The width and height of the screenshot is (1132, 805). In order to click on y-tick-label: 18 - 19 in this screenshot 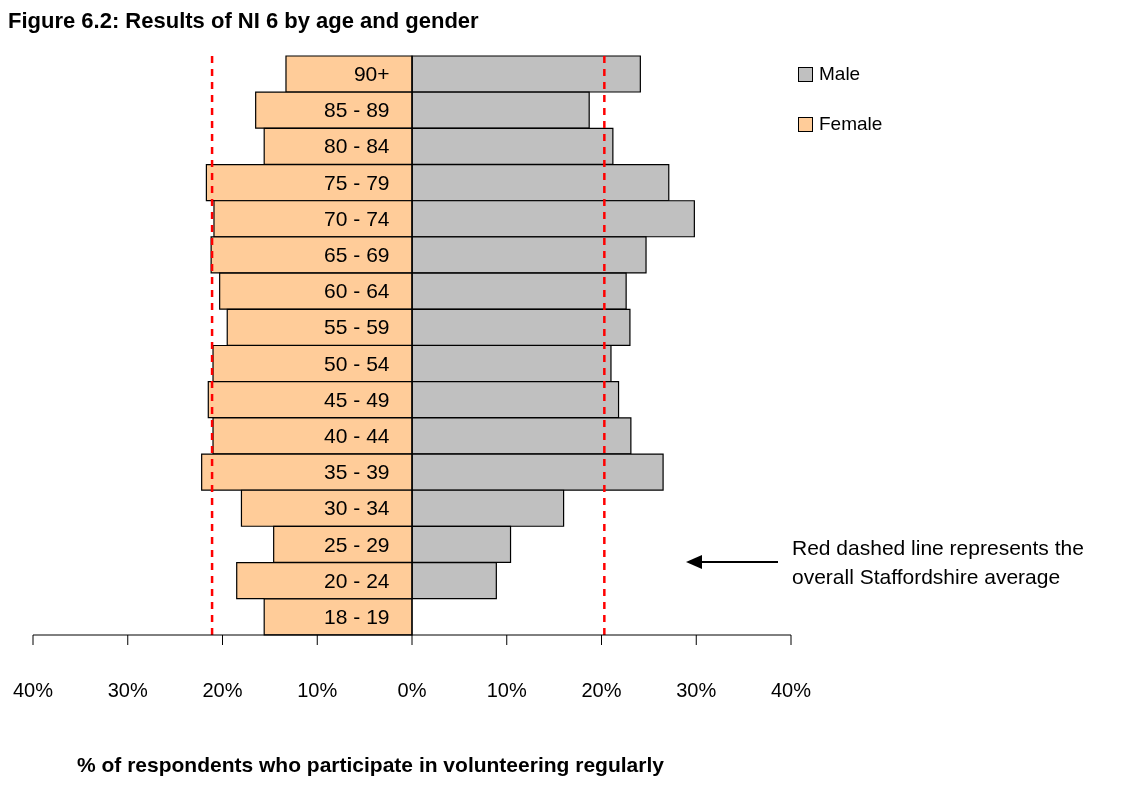, I will do `click(357, 616)`.